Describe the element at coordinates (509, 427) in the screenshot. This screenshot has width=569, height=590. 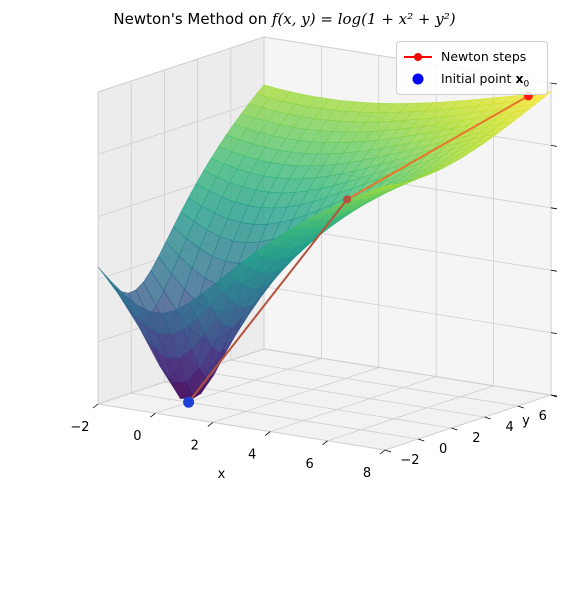
I see `y-tick-label: 4` at that location.